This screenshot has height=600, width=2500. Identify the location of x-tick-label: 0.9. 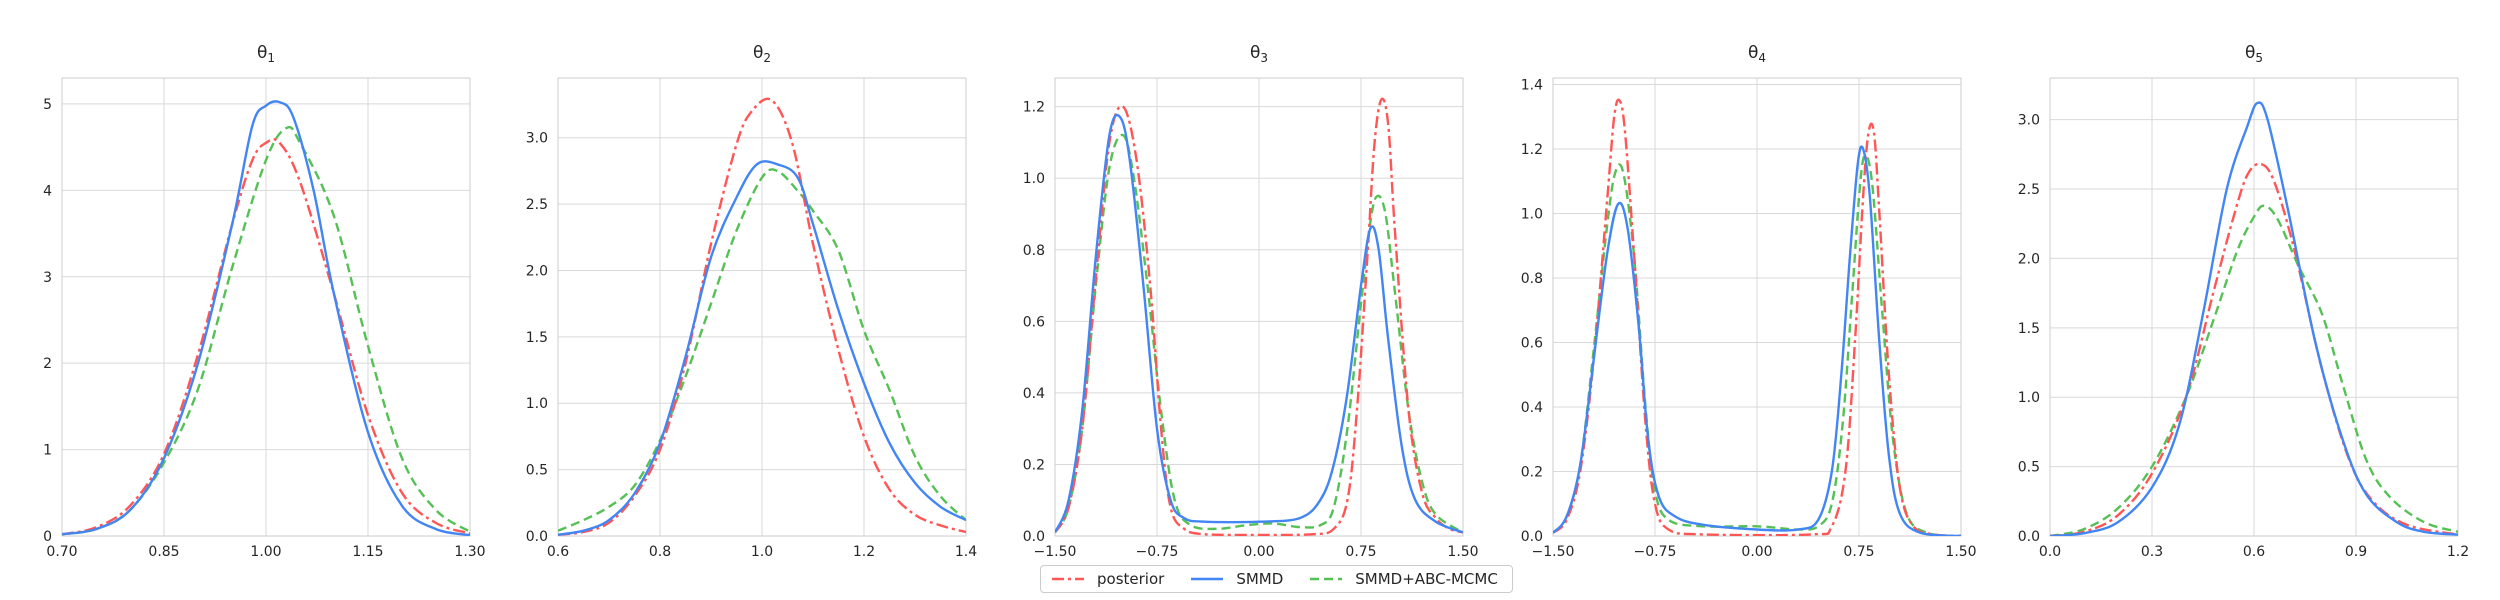
(2356, 552).